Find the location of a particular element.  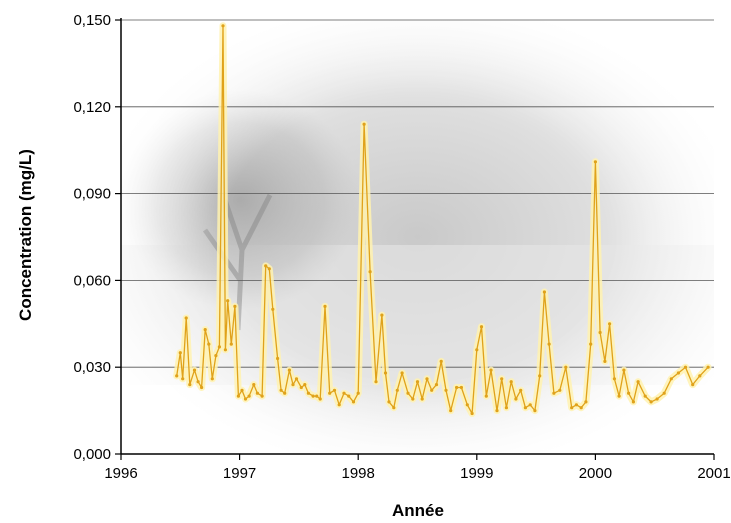

x-tick-label: 1996 is located at coordinates (120, 473).